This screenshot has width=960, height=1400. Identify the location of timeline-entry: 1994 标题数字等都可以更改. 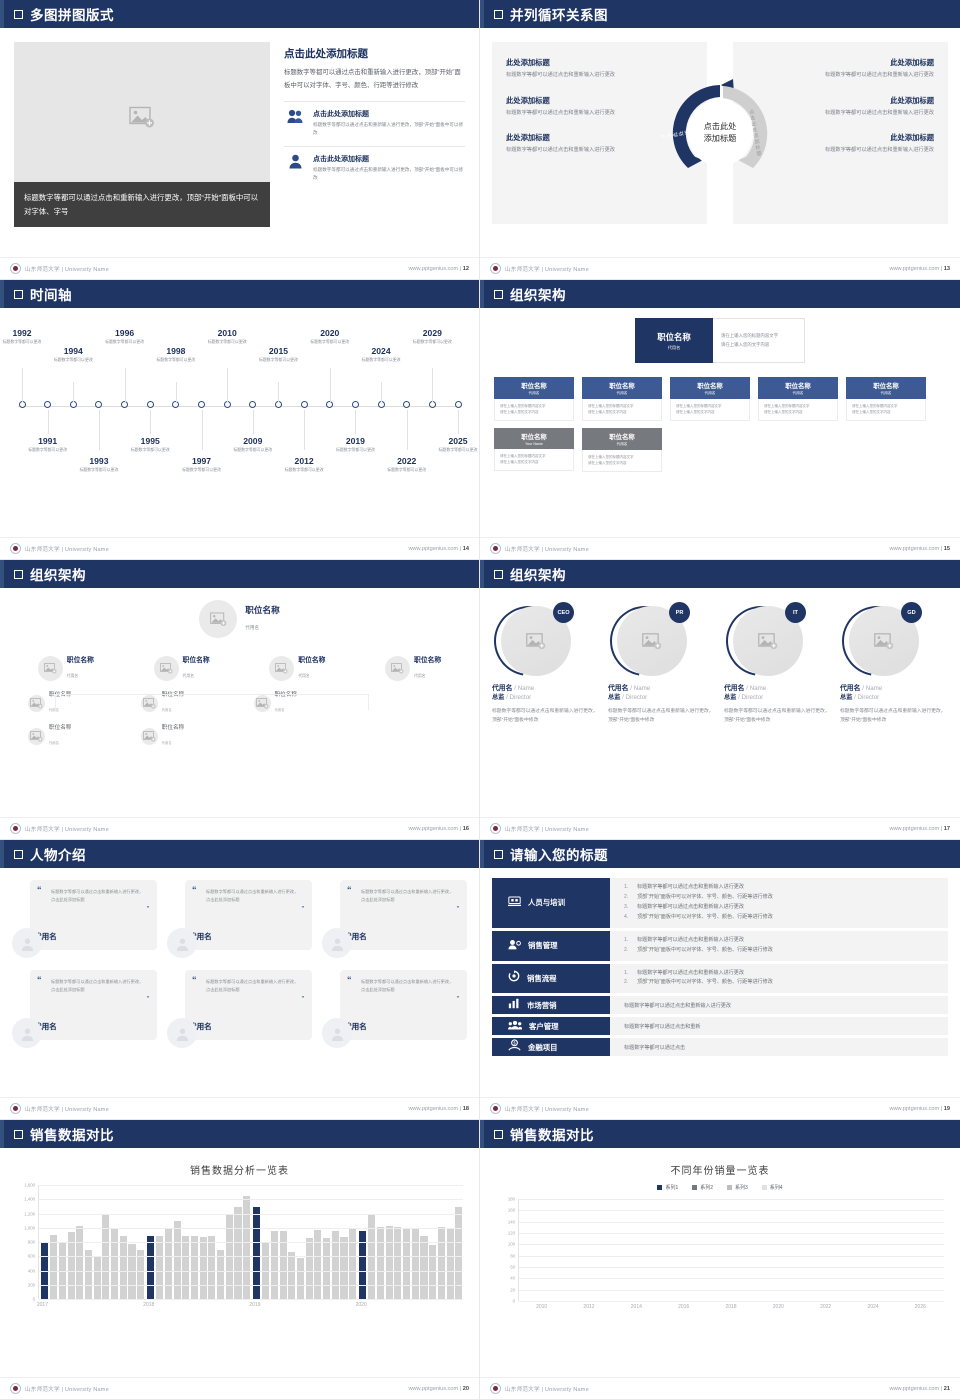
(73, 355).